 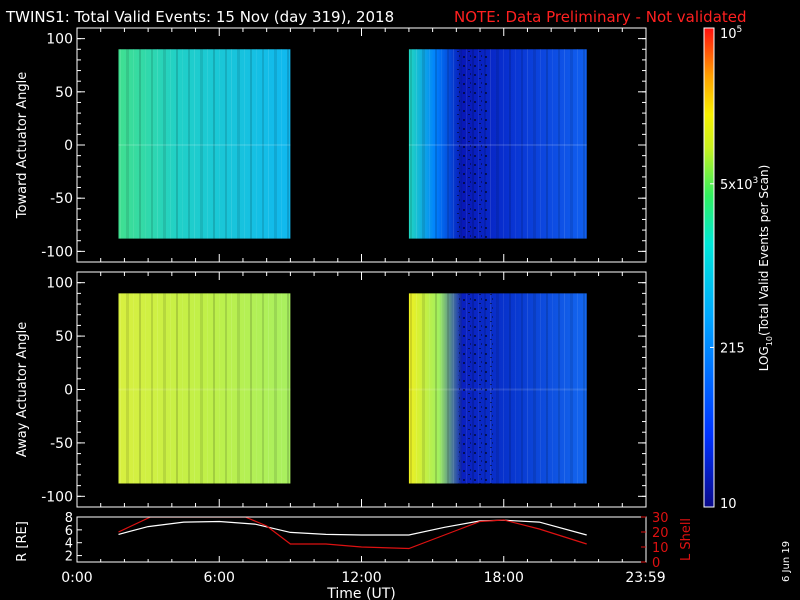 What do you see at coordinates (76, 578) in the screenshot?
I see `x-tick-label: 0:00` at bounding box center [76, 578].